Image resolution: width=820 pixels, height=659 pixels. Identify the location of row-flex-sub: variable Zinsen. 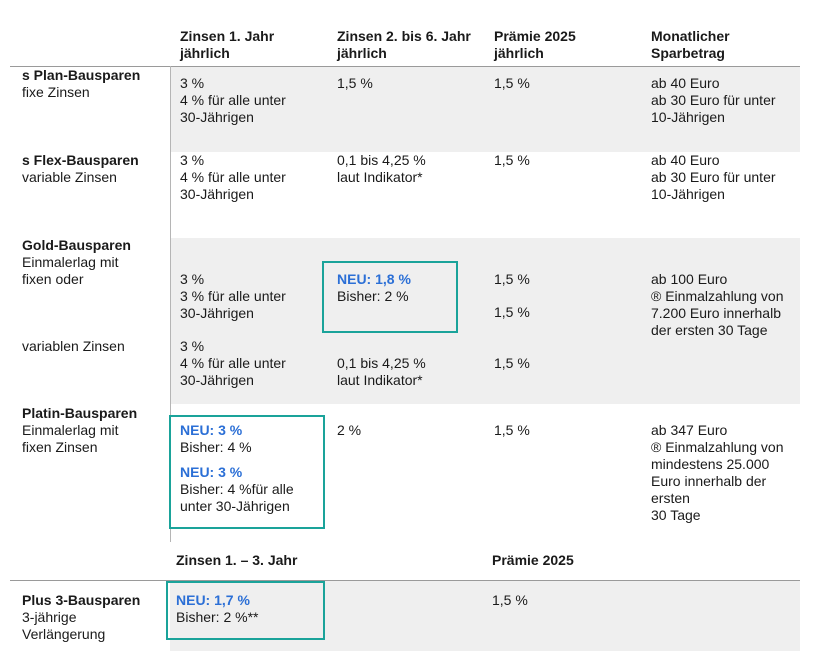
(69, 177).